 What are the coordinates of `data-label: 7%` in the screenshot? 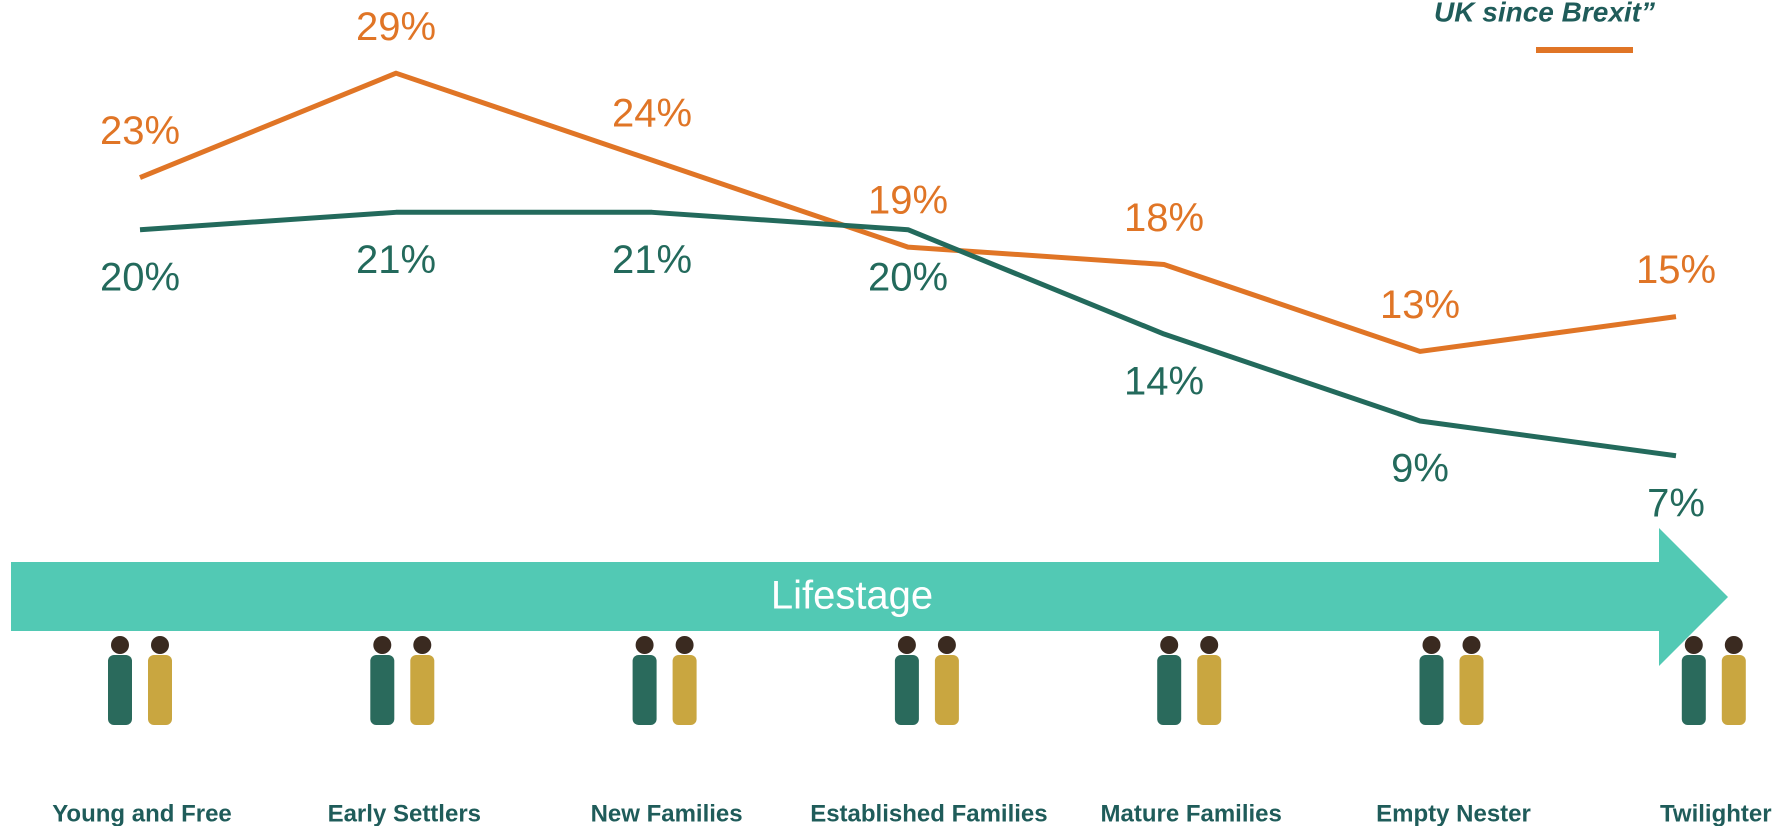 It's located at (1676, 503).